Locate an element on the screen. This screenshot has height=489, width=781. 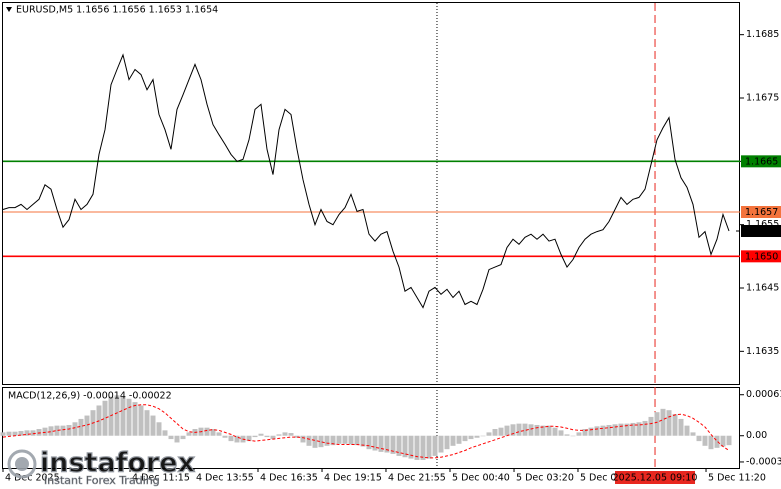
level-label: 1.1650 is located at coordinates (761, 256).